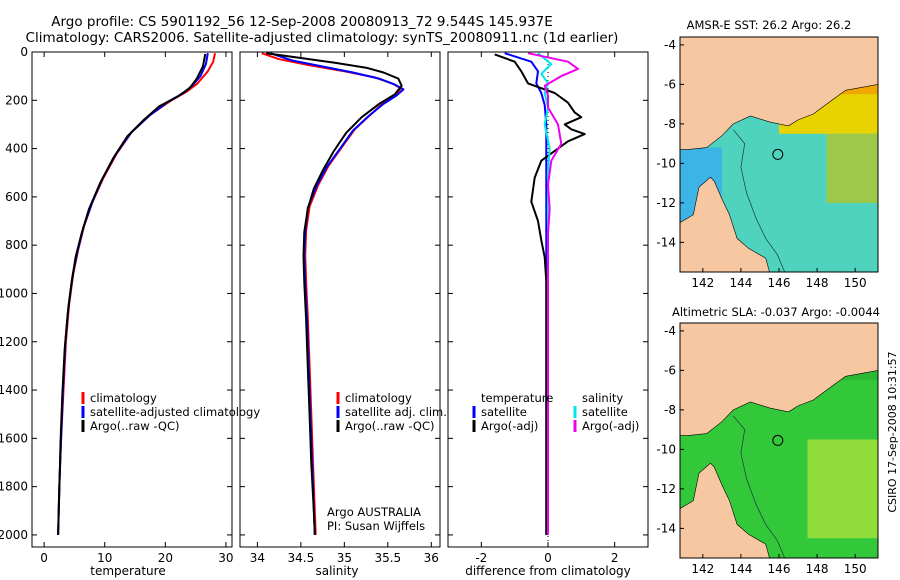 The width and height of the screenshot is (900, 580). Describe the element at coordinates (225, 558) in the screenshot. I see `x-tick-label: 30` at that location.